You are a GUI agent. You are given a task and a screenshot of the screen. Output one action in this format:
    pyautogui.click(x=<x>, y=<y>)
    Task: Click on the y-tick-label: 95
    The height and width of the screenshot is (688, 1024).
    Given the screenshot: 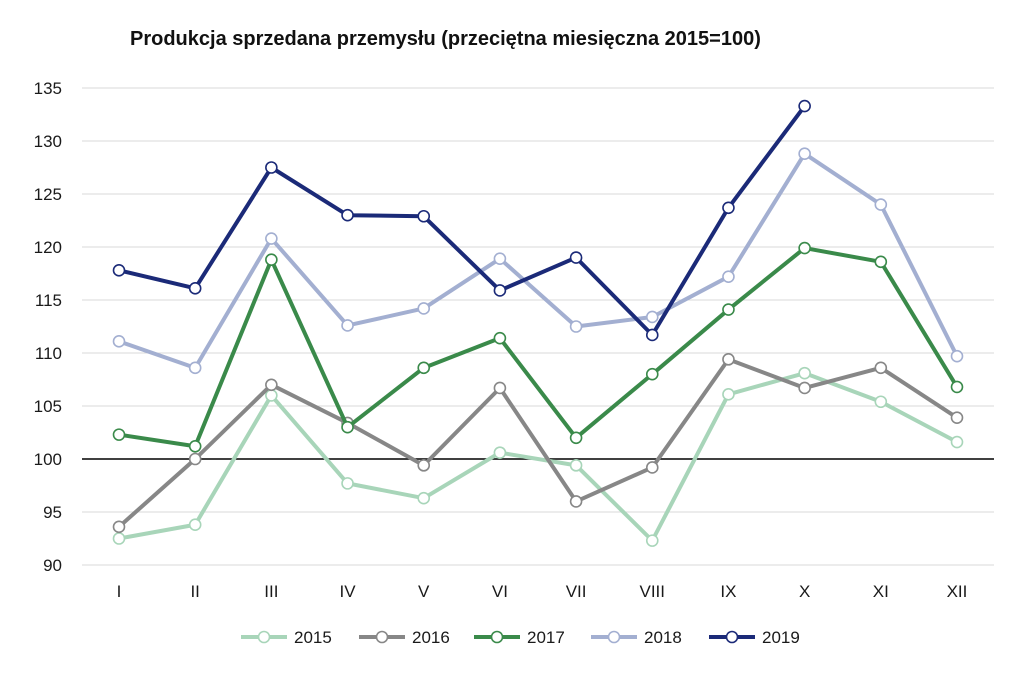 What is the action you would take?
    pyautogui.click(x=52, y=512)
    